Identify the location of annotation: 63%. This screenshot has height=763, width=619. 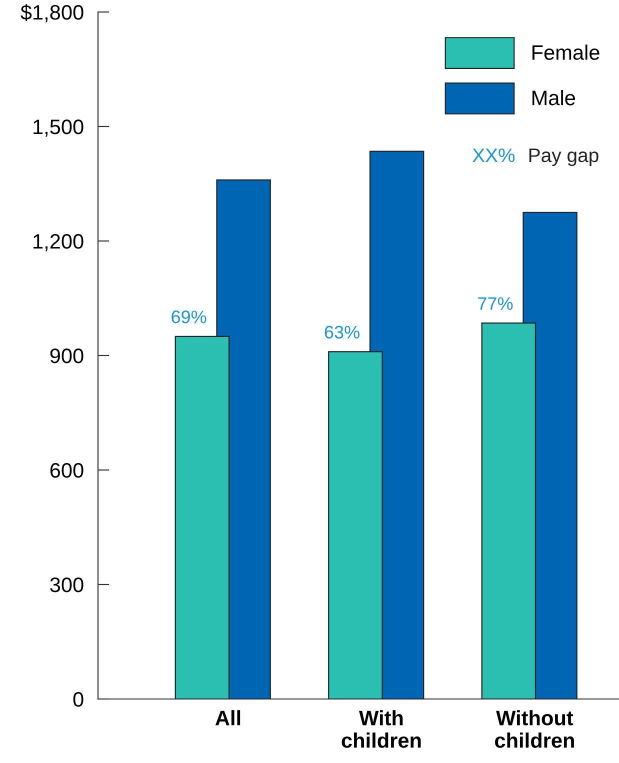
(342, 332).